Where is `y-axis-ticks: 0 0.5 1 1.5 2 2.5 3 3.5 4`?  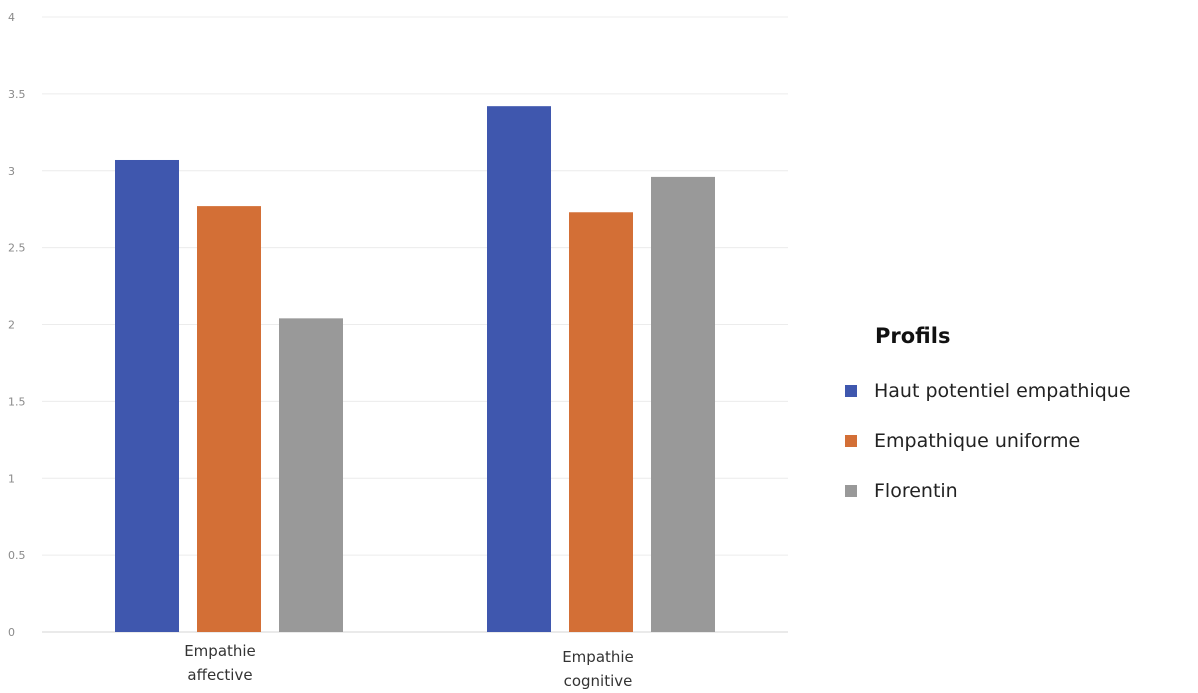
y-axis-ticks: 0 0.5 1 1.5 2 2.5 3 3.5 4 is located at coordinates (17, 325).